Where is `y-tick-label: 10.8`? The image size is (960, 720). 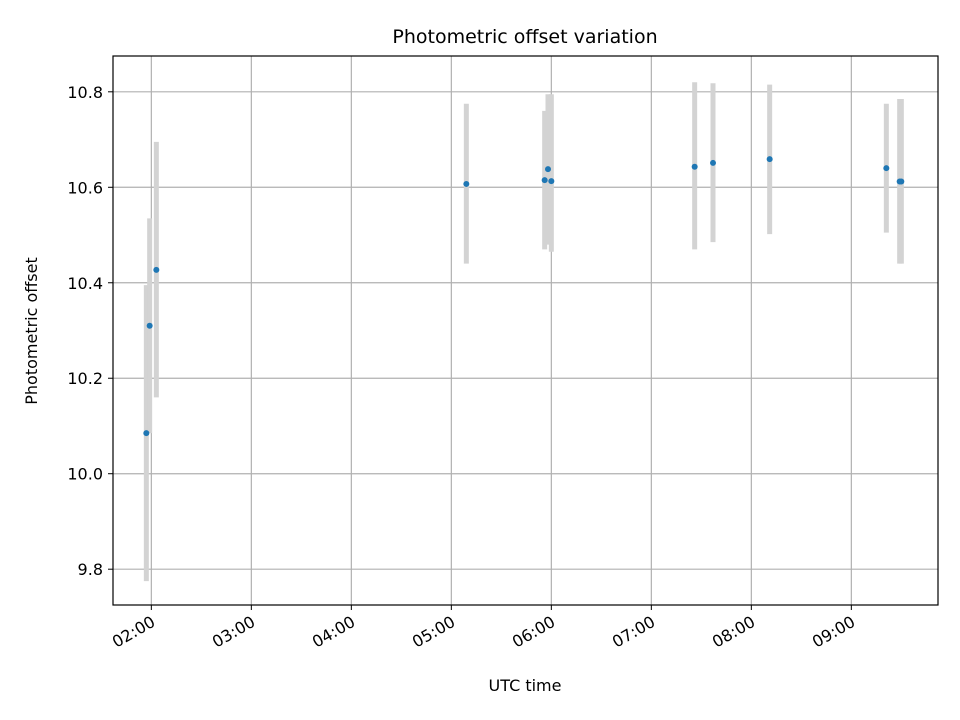
y-tick-label: 10.8 is located at coordinates (85, 92).